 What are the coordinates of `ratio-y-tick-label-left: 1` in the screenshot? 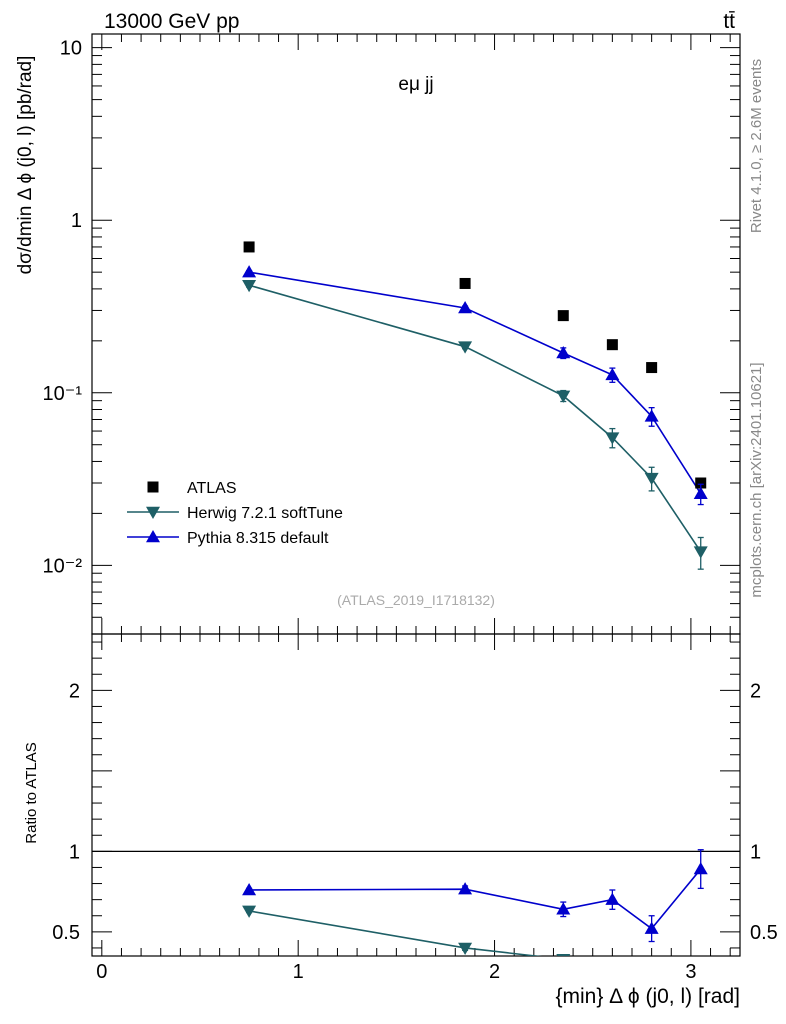 It's located at (74, 852).